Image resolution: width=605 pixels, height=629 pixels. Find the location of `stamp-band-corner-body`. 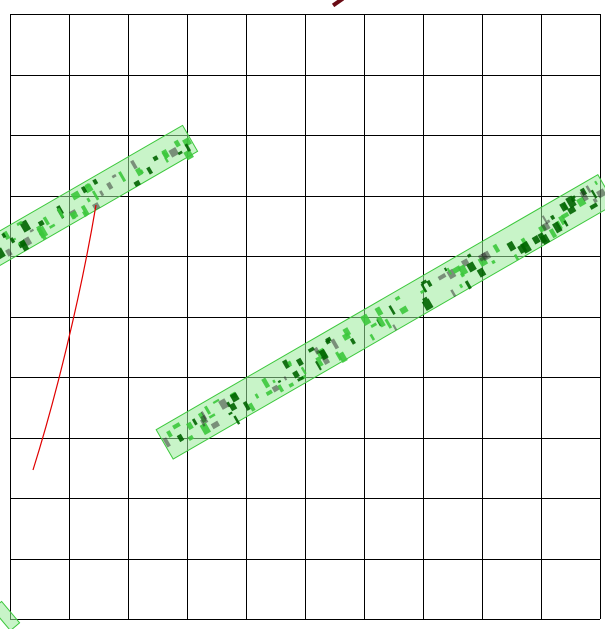

stamp-band-corner-body is located at coordinates (10, 614).